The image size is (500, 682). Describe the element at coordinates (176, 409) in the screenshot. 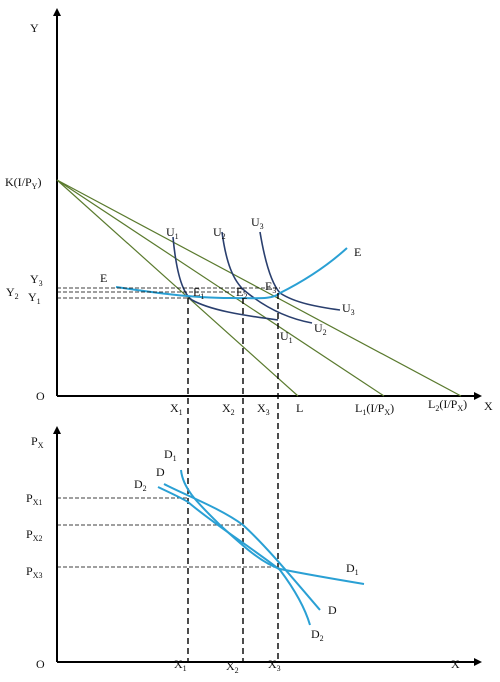

I see `top-x1-label: X1` at that location.